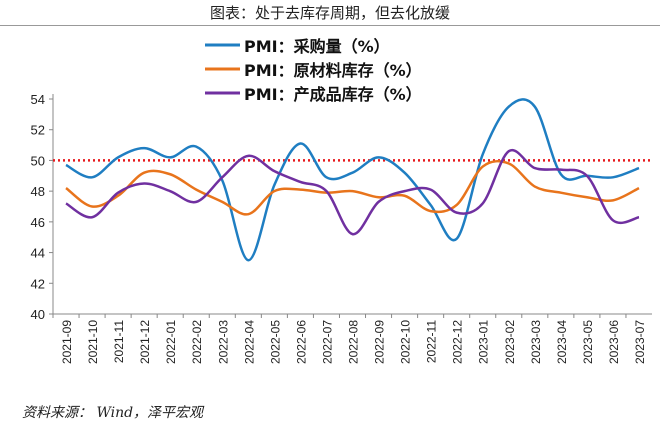 Image resolution: width=660 pixels, height=428 pixels. I want to click on x-tick-label: 2022-11, so click(432, 341).